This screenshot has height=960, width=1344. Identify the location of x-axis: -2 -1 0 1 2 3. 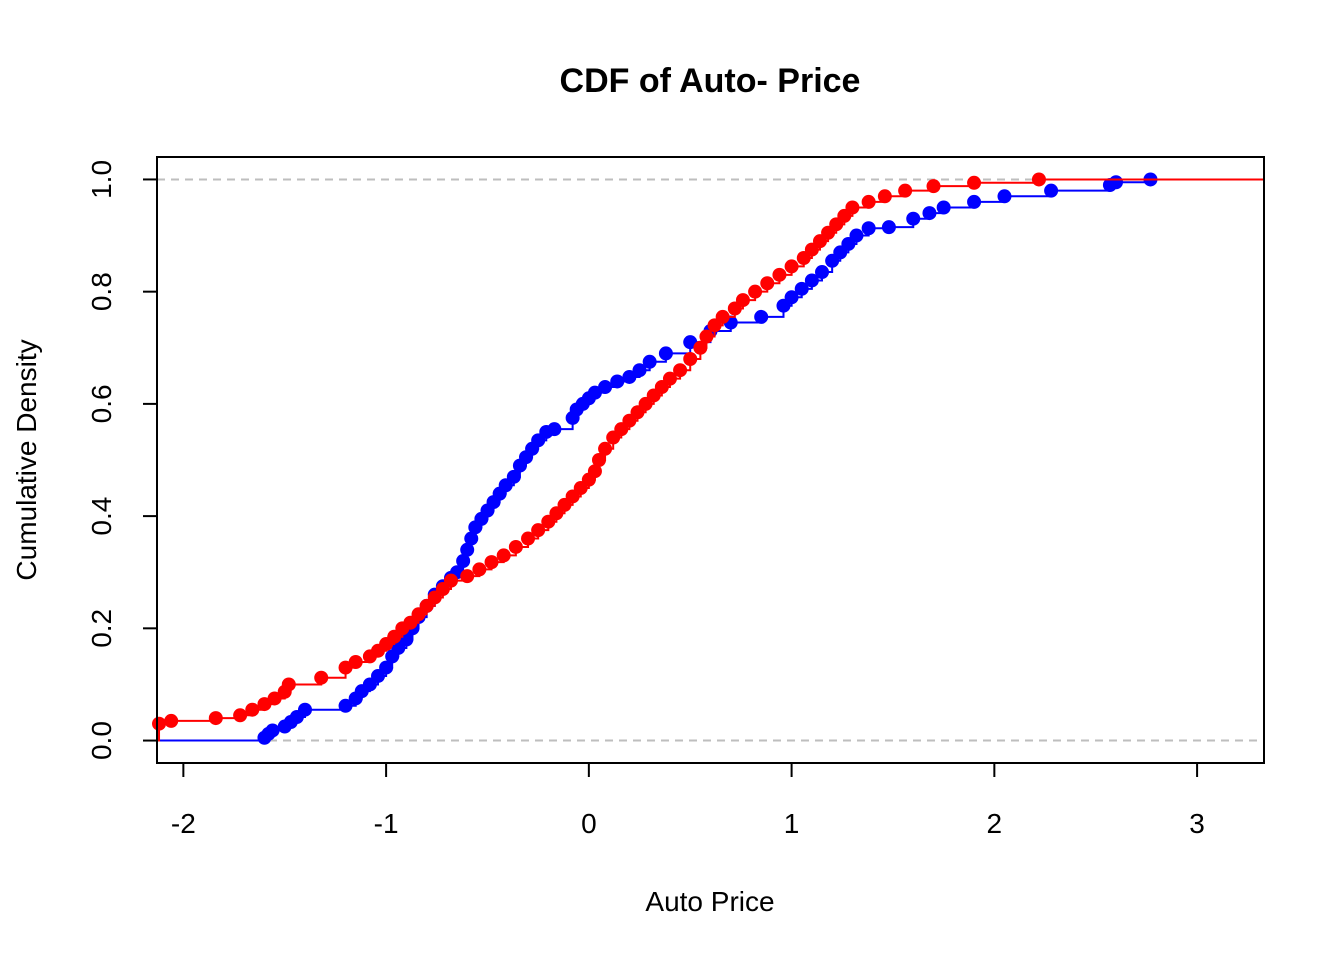
(688, 801).